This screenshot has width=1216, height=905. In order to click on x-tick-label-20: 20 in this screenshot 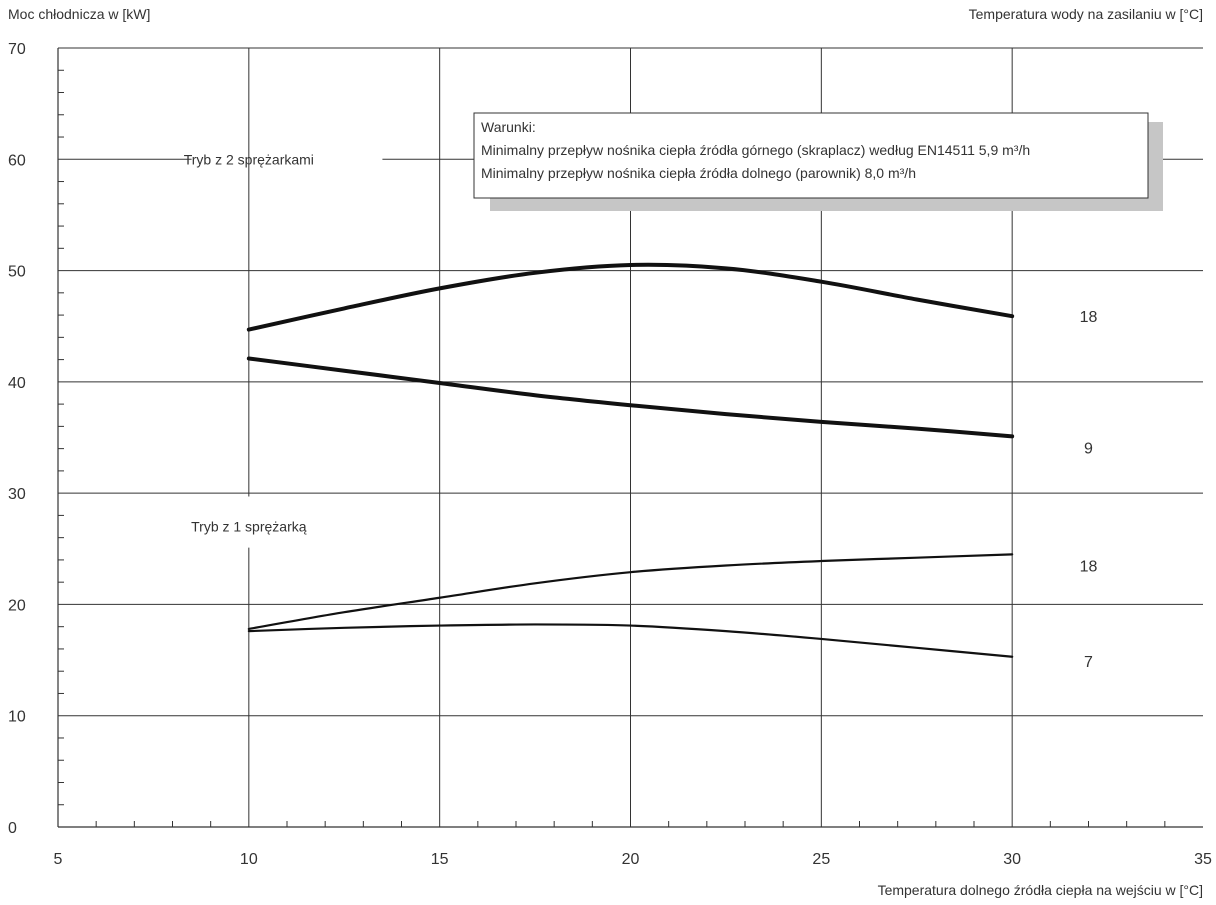, I will do `click(631, 859)`.